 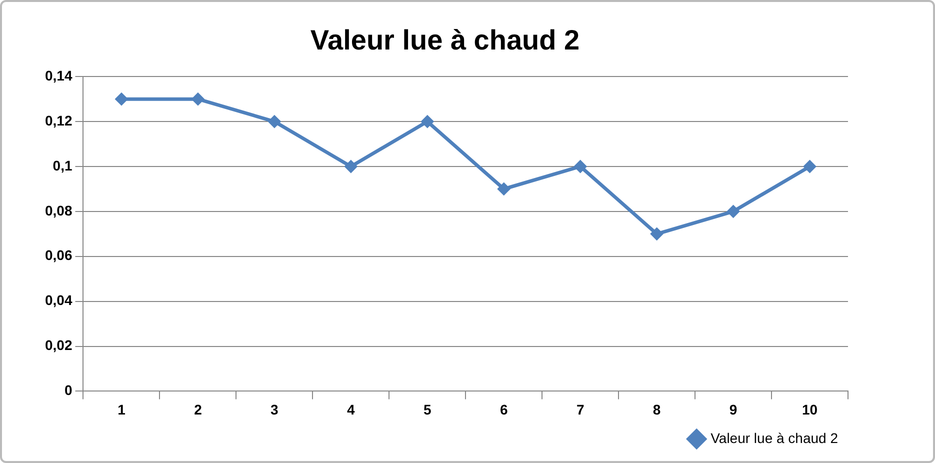 What do you see at coordinates (274, 409) in the screenshot?
I see `x-tick-label: 3` at bounding box center [274, 409].